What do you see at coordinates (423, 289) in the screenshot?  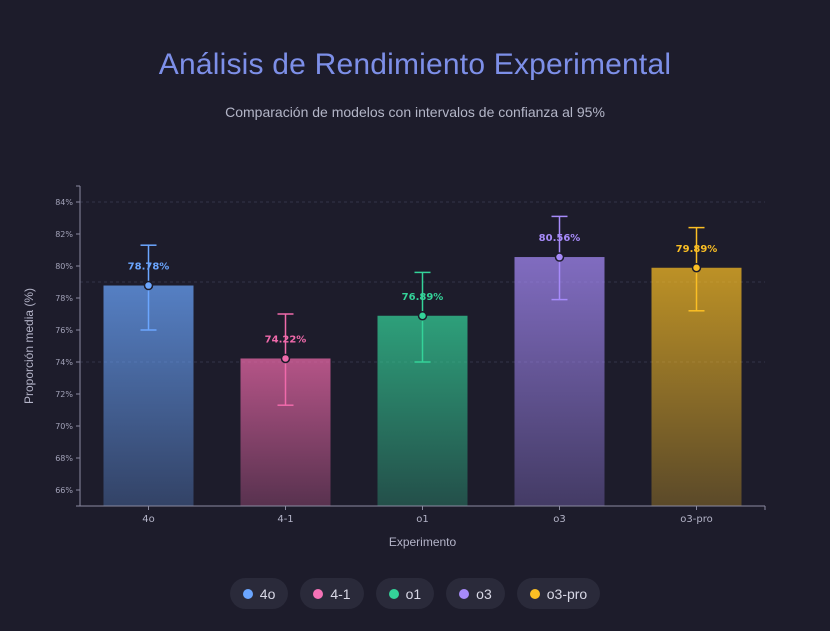 I see `value-labels-layer: 78.78% 74.22% 76.89% 80.56% 79.89%` at bounding box center [423, 289].